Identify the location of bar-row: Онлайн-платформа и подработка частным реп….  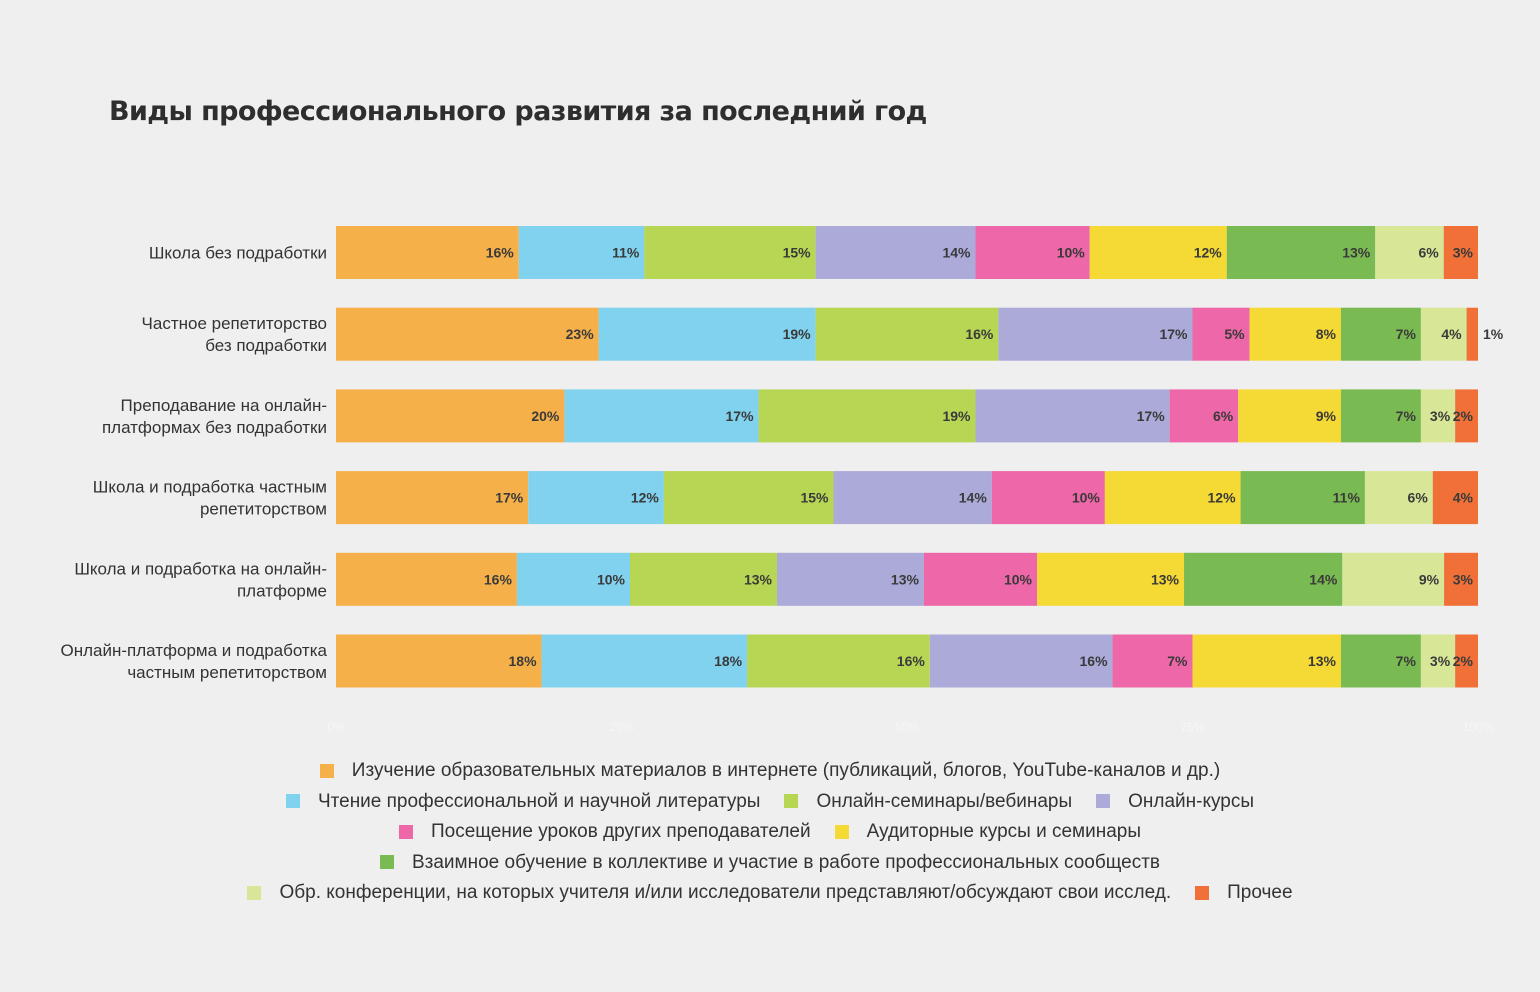
(769, 661).